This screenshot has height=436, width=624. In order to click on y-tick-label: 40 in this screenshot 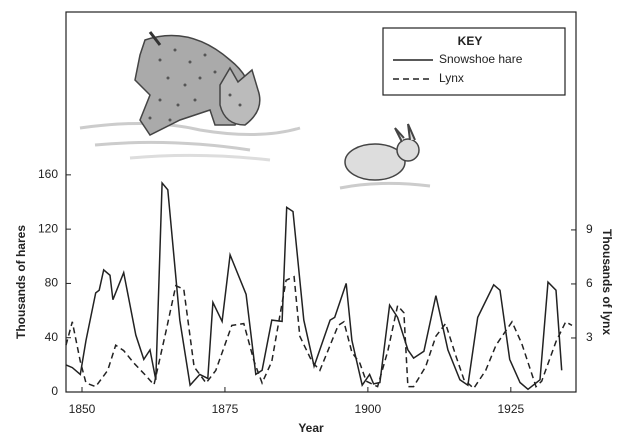, I will do `click(52, 337)`.